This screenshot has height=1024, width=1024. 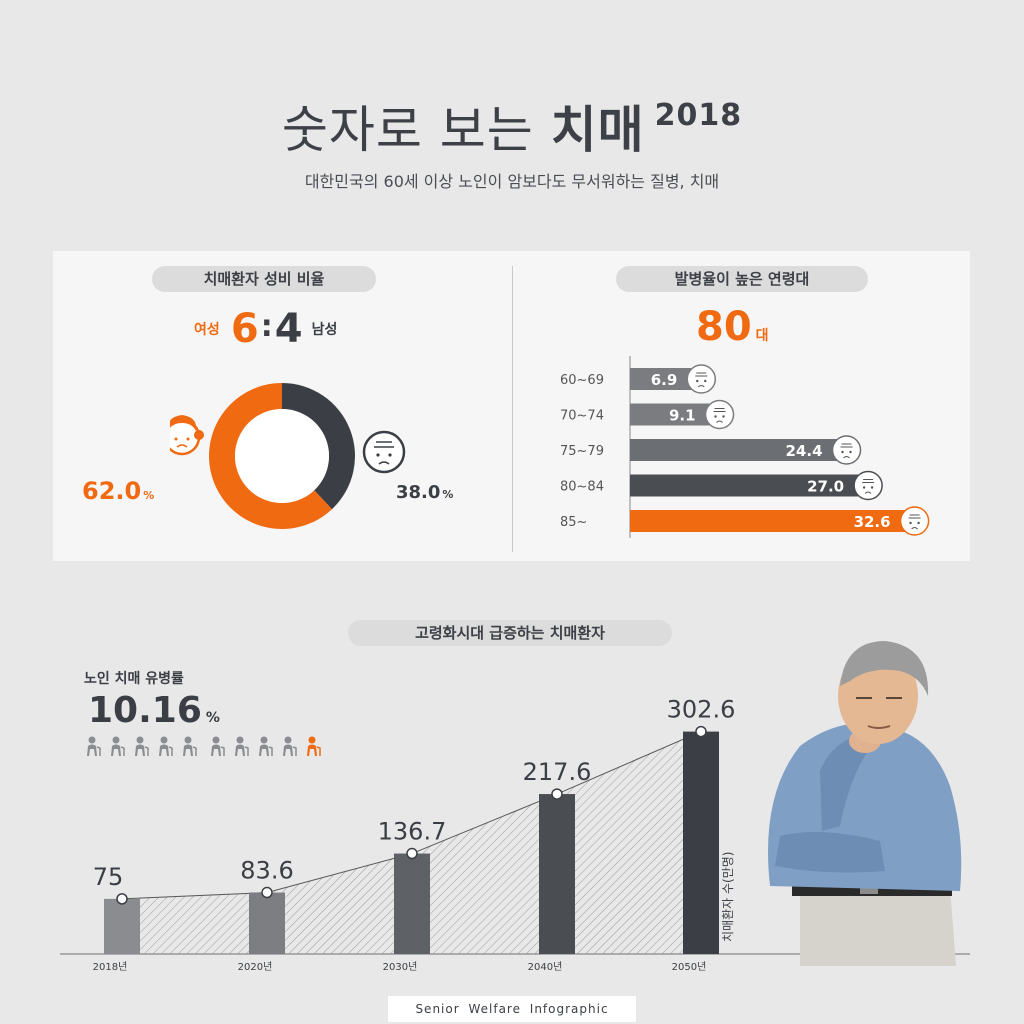 I want to click on age-bar-value: 9.1, so click(x=682, y=416).